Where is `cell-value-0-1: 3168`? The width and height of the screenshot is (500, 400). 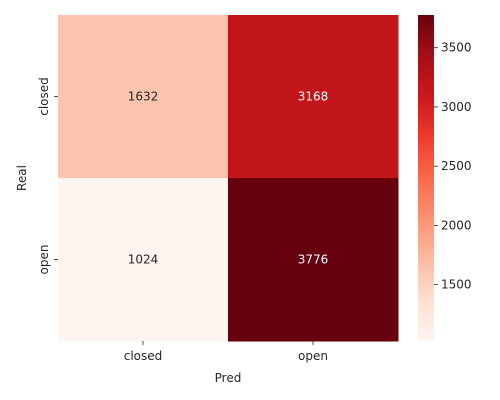
cell-value-0-1: 3168 is located at coordinates (313, 97).